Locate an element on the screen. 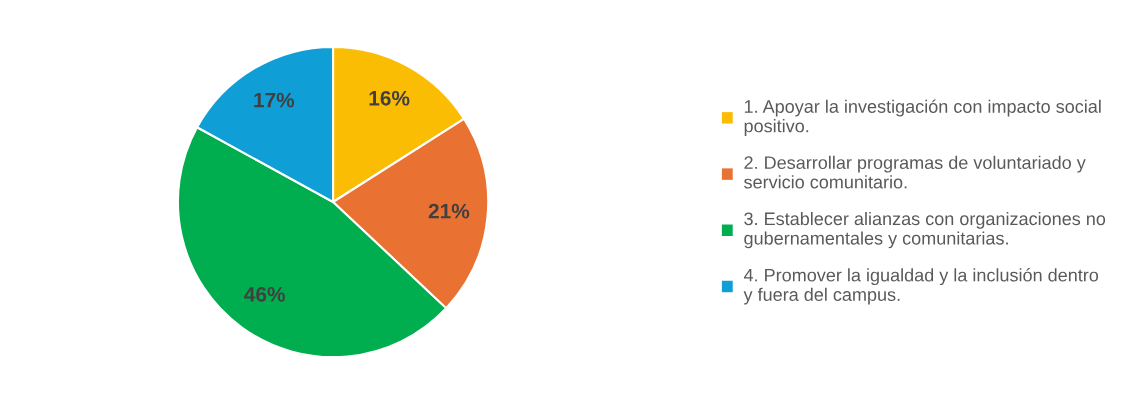 This screenshot has height=404, width=1129. legend-label: 4. Promover la igualdad y la inclusión dentro y fuera del campus. is located at coordinates (921, 286).